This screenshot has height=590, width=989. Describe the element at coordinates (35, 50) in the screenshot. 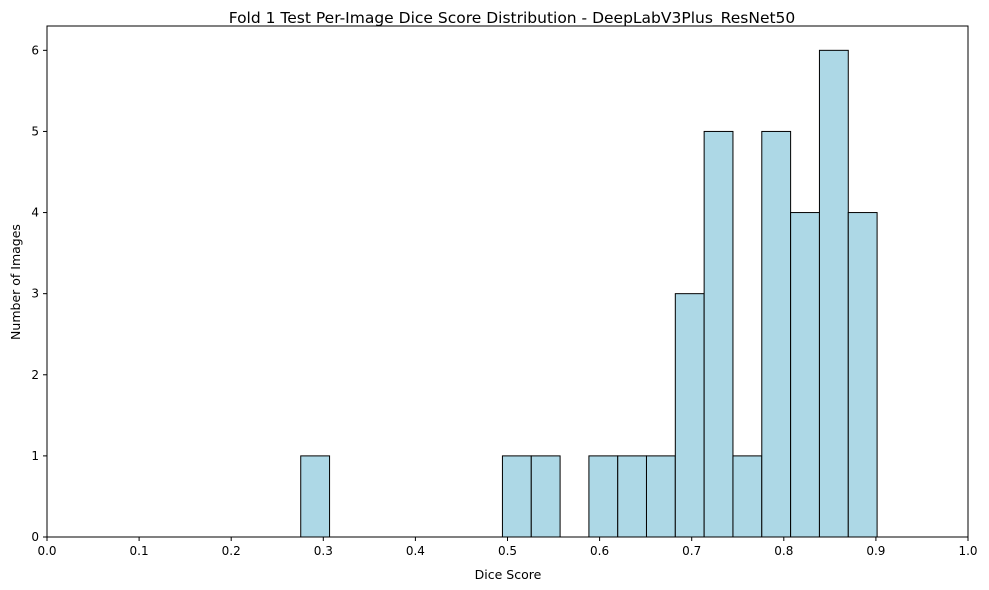

I see `y-tick-label: 6` at that location.